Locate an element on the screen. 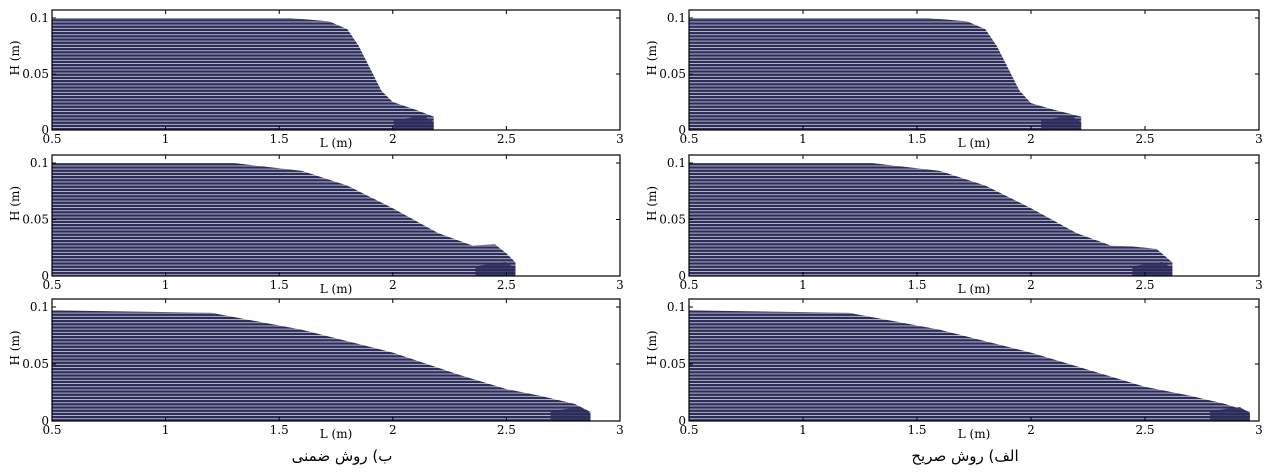  panel-implicit-1: 0.5 1 1.5 2 2.5 3 0 0.05 0.1 L (m) H (m) is located at coordinates (316, 79).